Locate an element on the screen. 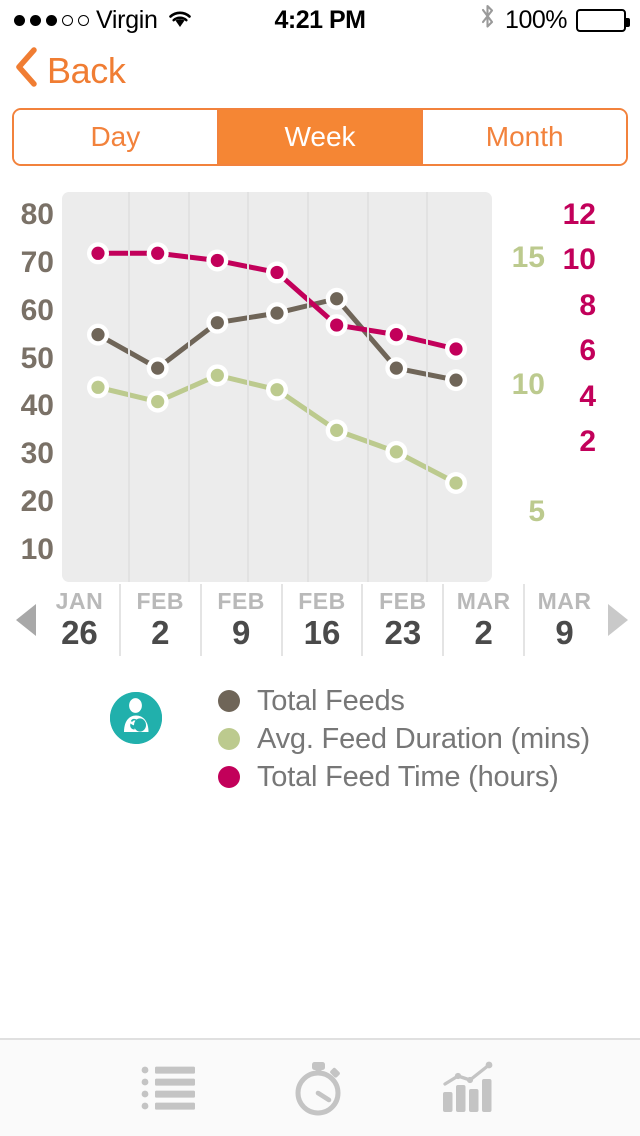 This screenshot has width=640, height=1136. y-tick-left-70: 70 is located at coordinates (37, 262).